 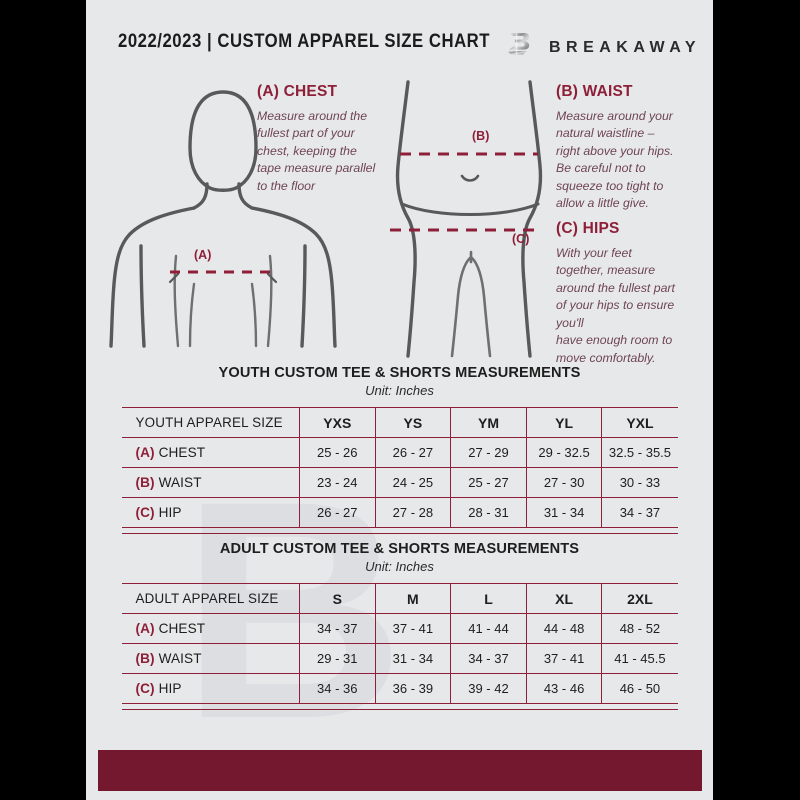 What do you see at coordinates (399, 533) in the screenshot?
I see `youth-table-bottom-rule` at bounding box center [399, 533].